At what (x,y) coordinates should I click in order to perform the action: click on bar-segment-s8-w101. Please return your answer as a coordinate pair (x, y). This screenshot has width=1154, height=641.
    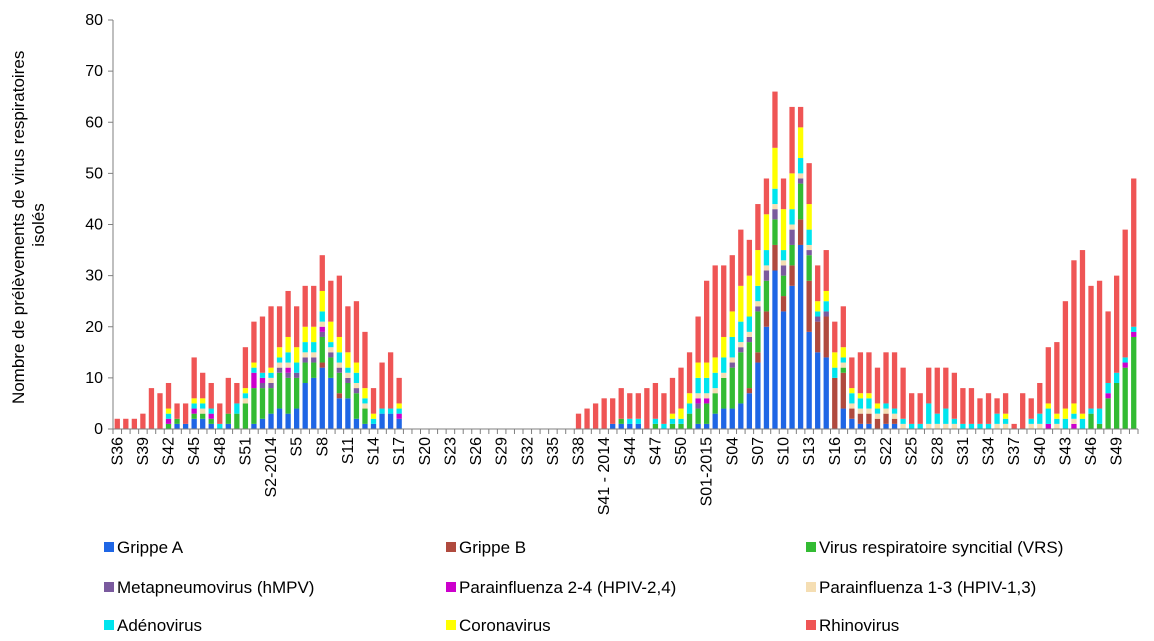
    Looking at the image, I should click on (980, 411).